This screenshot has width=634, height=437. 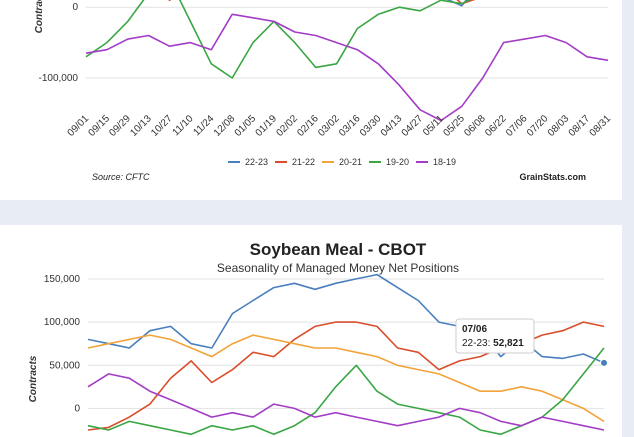 I want to click on x-tick-label: 04/13, so click(x=392, y=126).